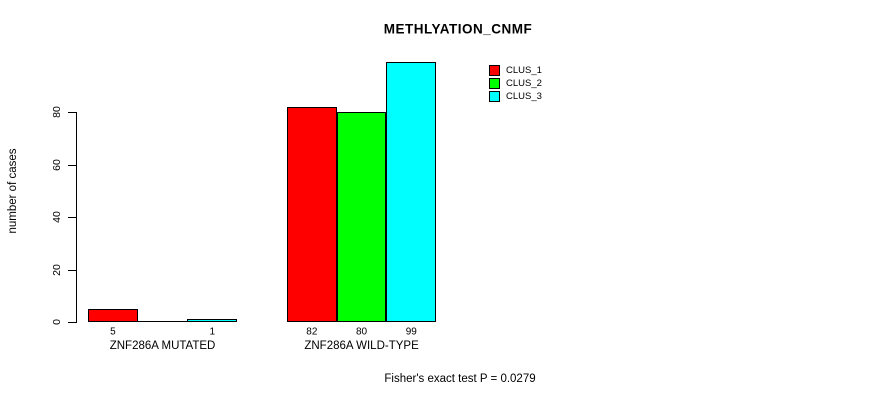 The height and width of the screenshot is (400, 890). What do you see at coordinates (312, 332) in the screenshot?
I see `bar-value-label: 82` at bounding box center [312, 332].